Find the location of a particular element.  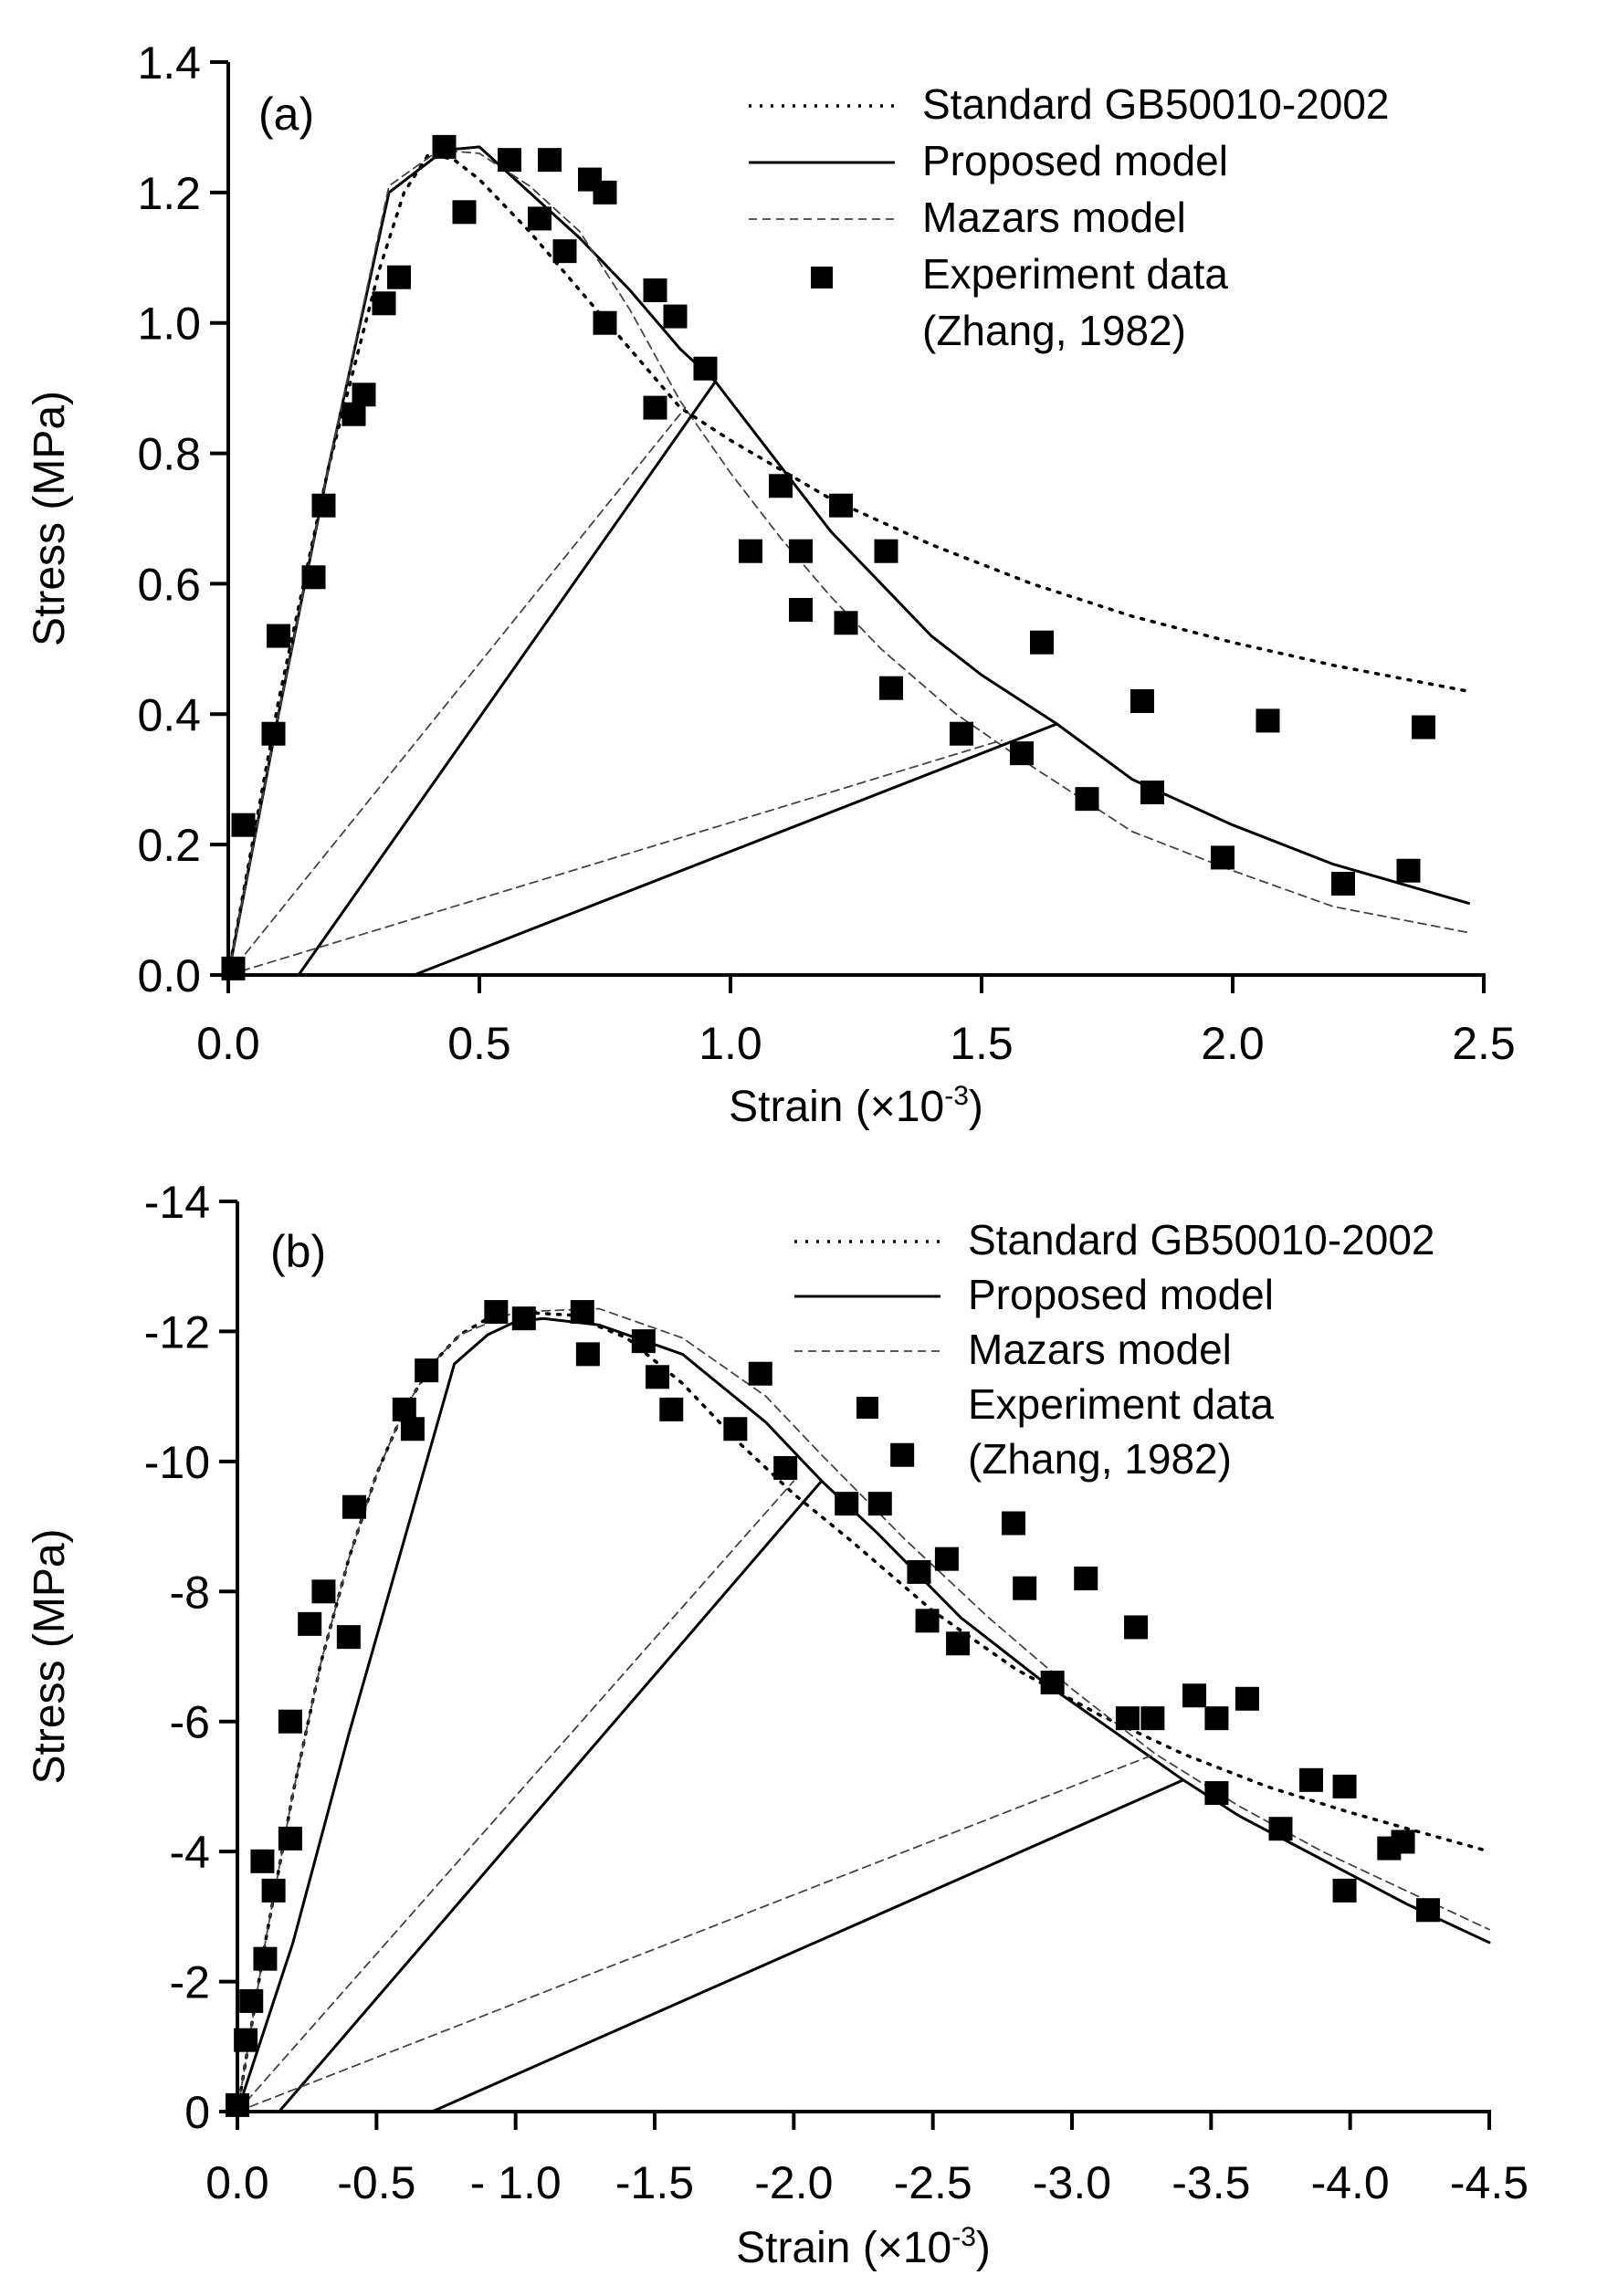

y-tick-label: 0.6 is located at coordinates (169, 584).